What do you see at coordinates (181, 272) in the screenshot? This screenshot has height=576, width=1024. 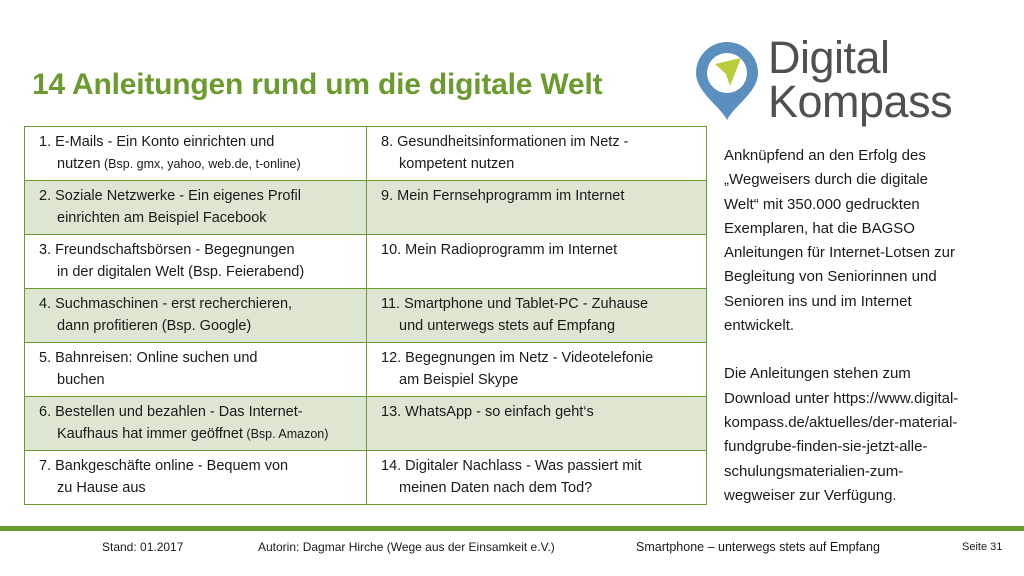 I see `guide-text-line: in der digitalen Welt (Bsp. Feierabend)` at bounding box center [181, 272].